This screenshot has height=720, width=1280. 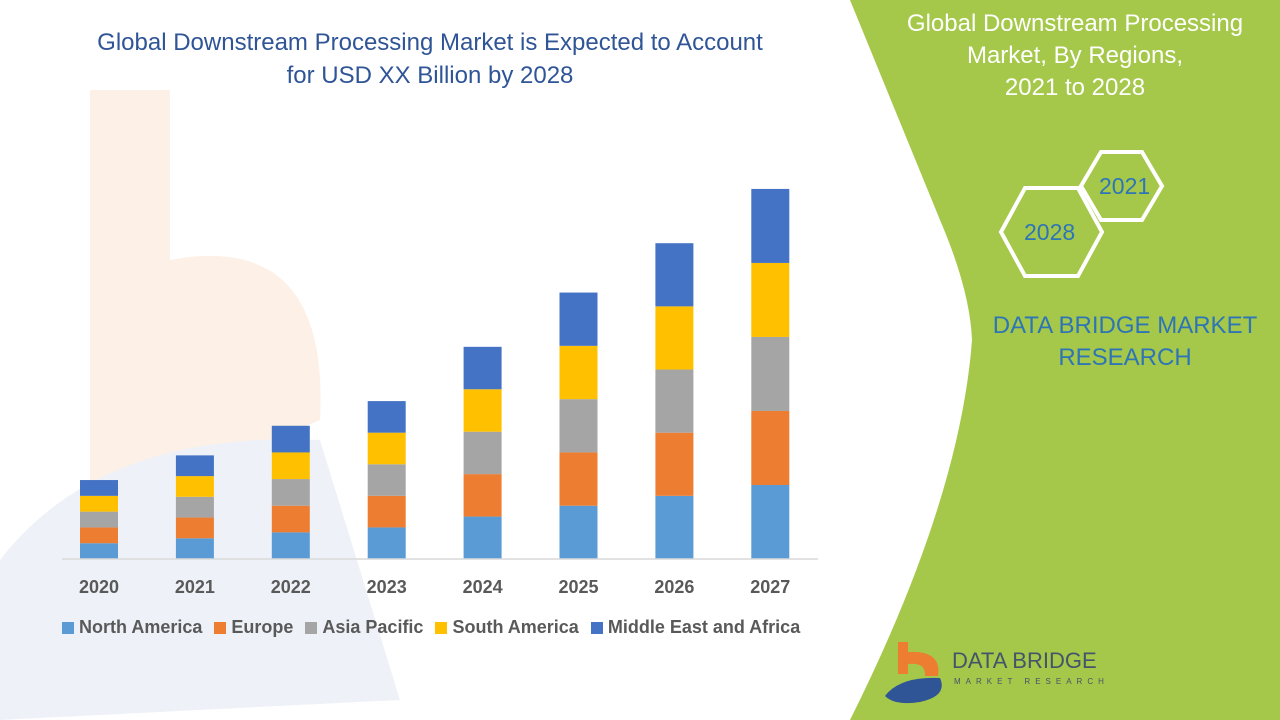 I want to click on legend-item-north-america: North America, so click(x=132, y=627).